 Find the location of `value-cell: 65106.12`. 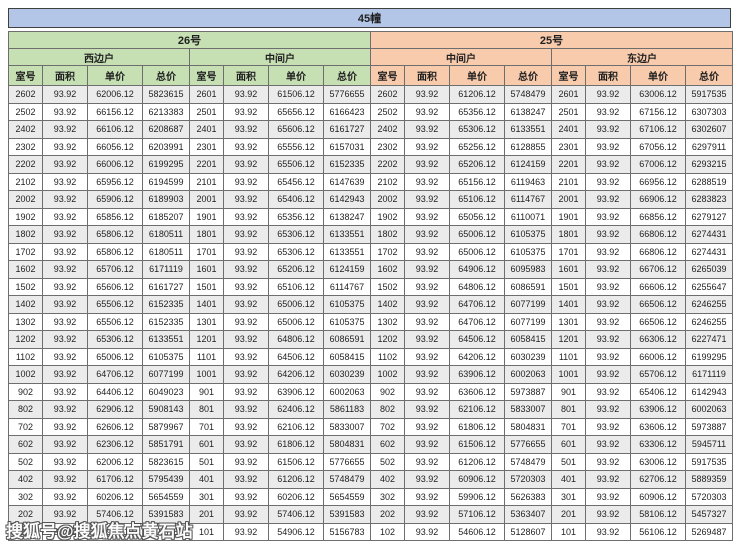

value-cell: 65106.12 is located at coordinates (477, 199).